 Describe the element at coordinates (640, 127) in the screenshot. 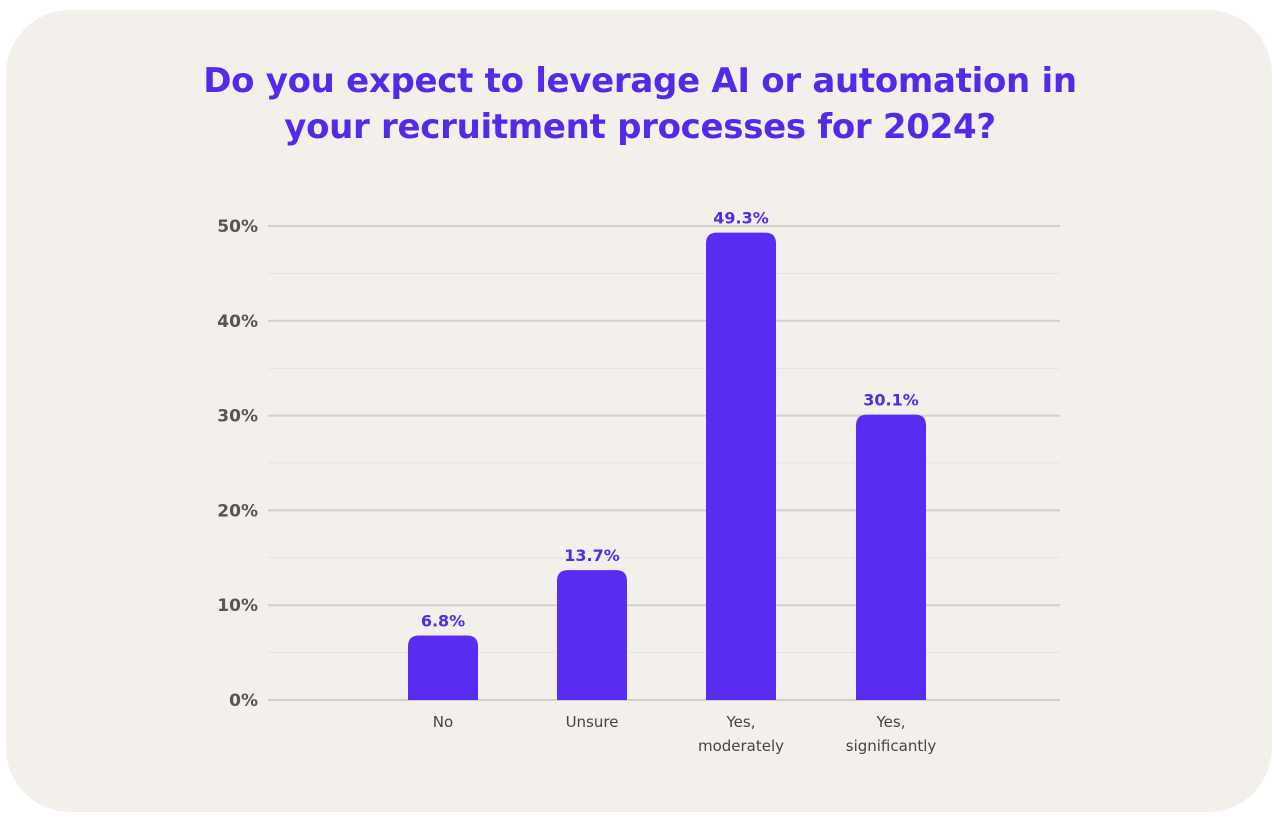

I see `chart-title-line-2: your recruitment processes for 2024?` at that location.